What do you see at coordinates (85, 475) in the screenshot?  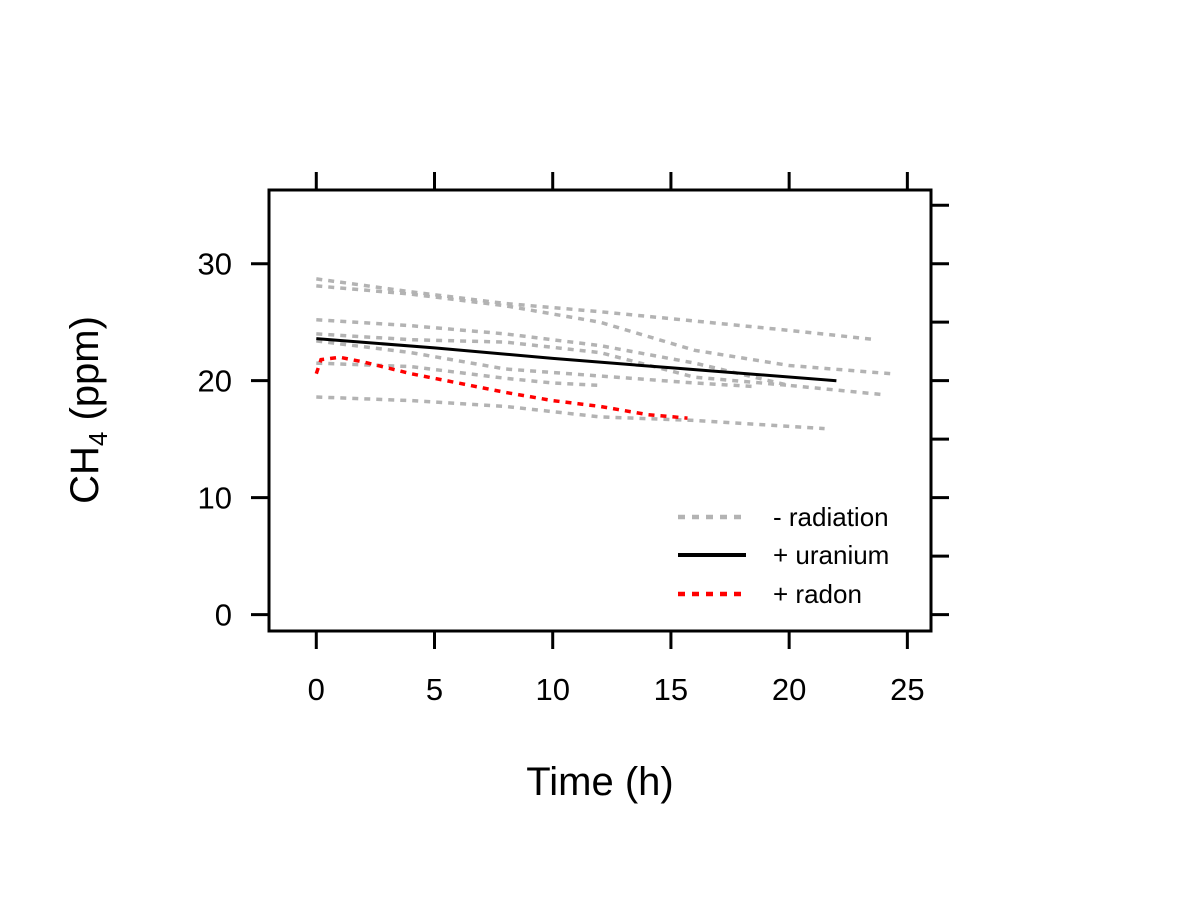 I see `y-axis-title-main: CH` at bounding box center [85, 475].